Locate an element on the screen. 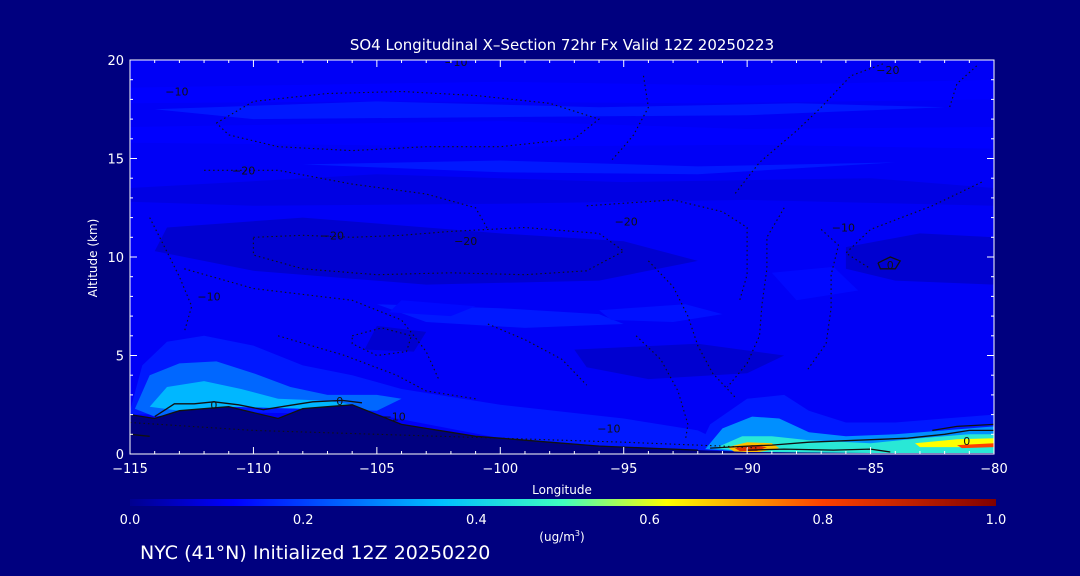 The image size is (1080, 576). y-tick-label: 0 is located at coordinates (120, 455).